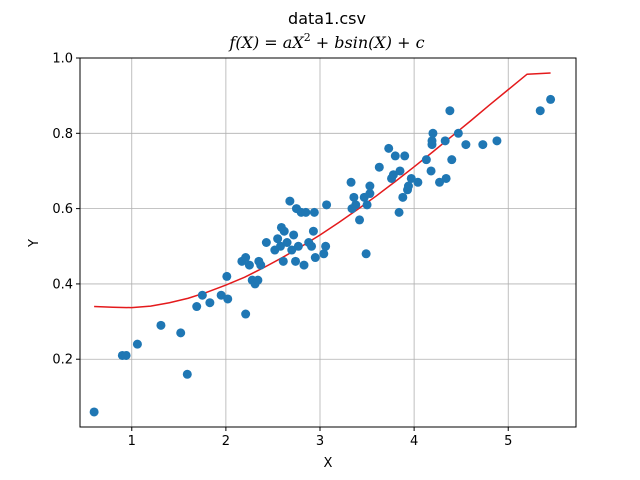 The image size is (640, 480). What do you see at coordinates (363, 42) in the screenshot?
I see `subtitle-b: bsin(X)` at bounding box center [363, 42].